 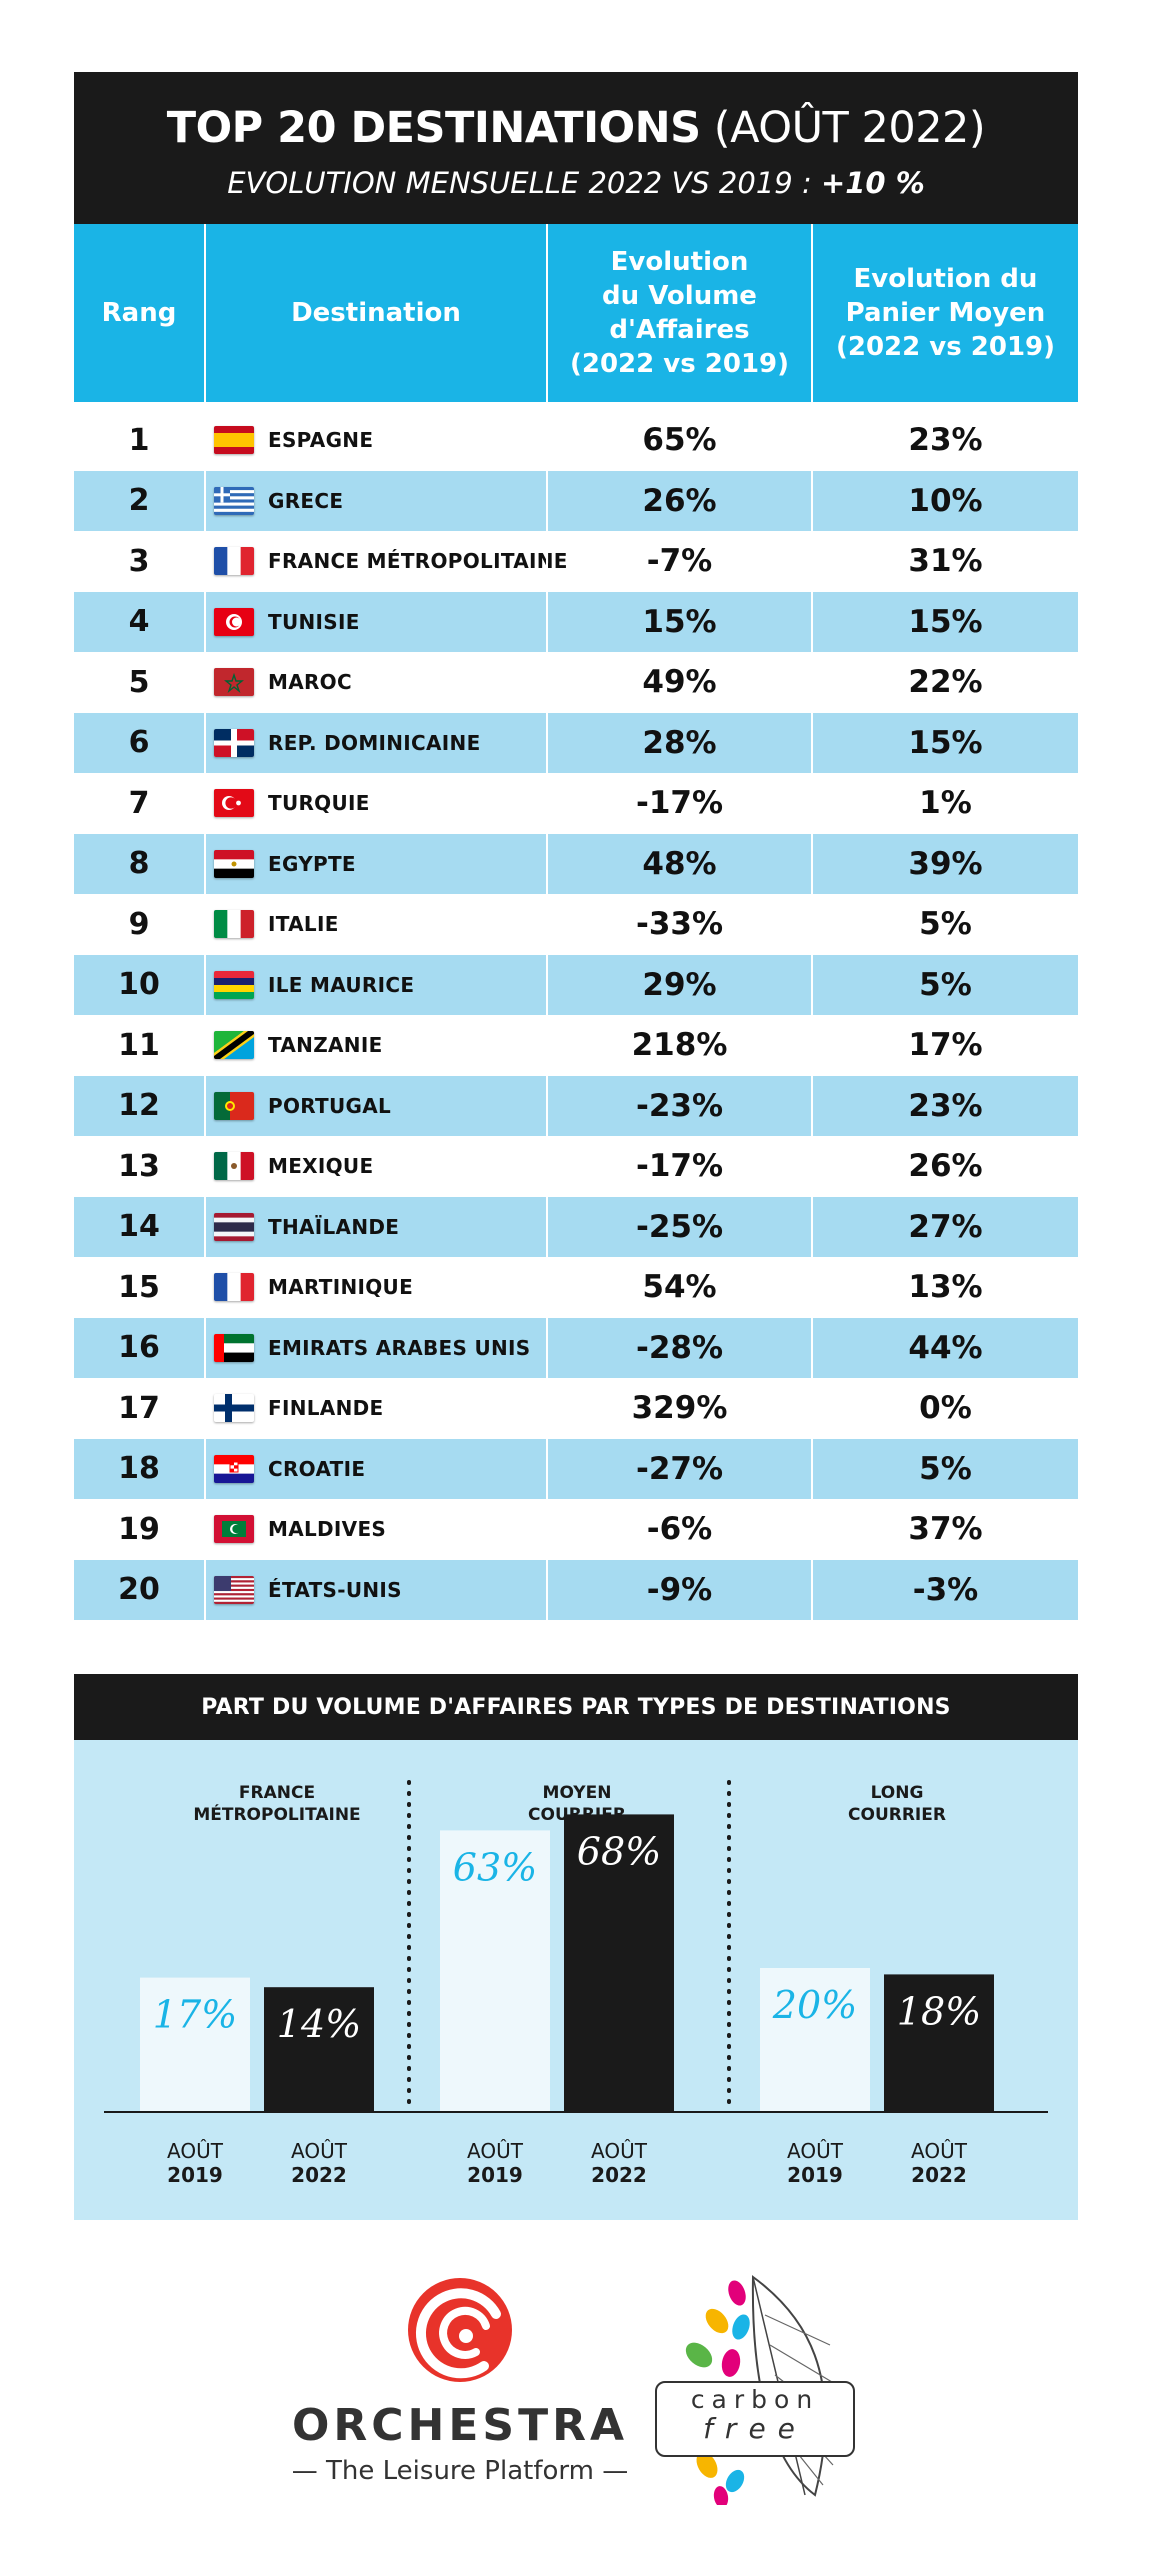 What do you see at coordinates (139, 1226) in the screenshot?
I see `rank-cell: 14` at bounding box center [139, 1226].